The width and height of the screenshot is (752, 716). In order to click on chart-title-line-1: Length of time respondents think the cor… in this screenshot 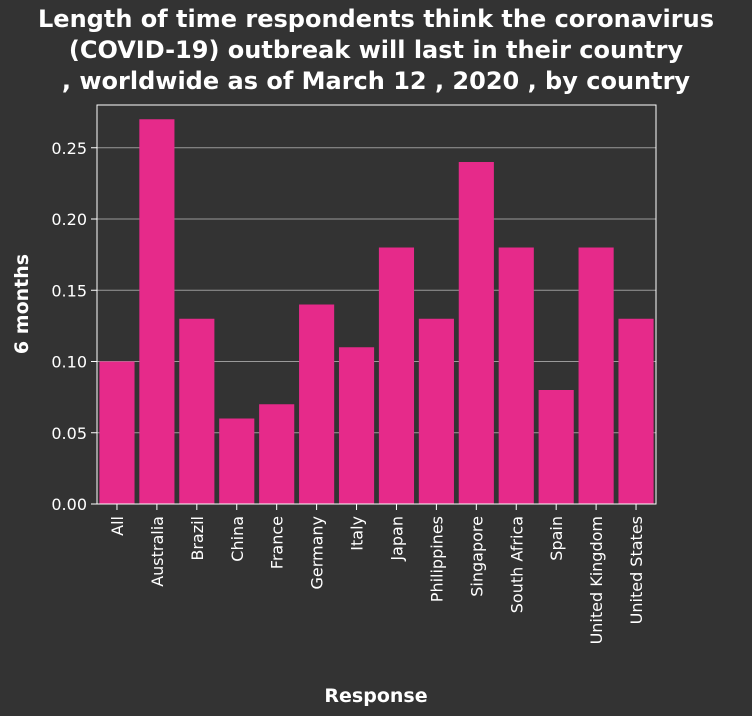, I will do `click(376, 19)`.